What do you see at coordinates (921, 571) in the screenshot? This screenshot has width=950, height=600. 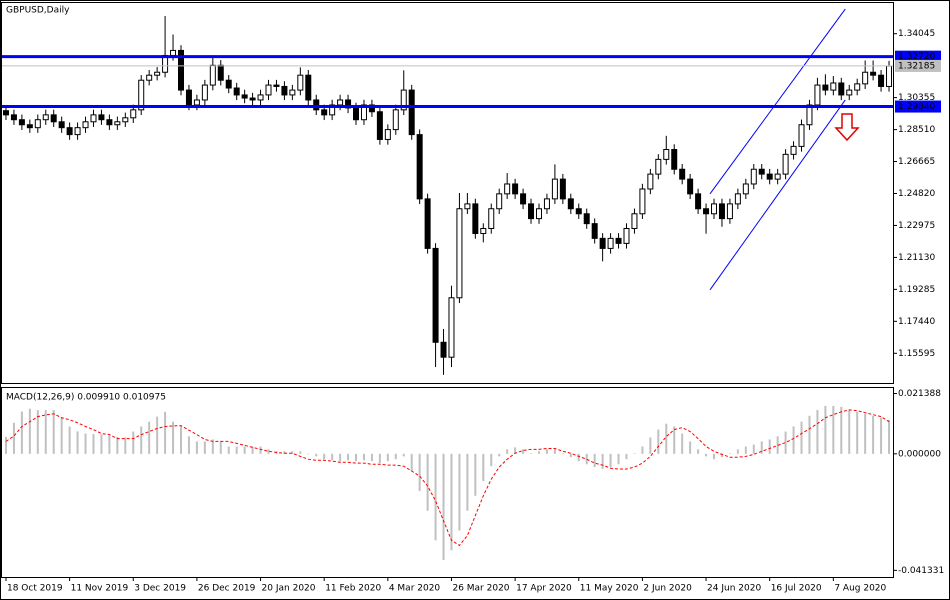 I see `y-tick-label: -0.041331` at bounding box center [921, 571].